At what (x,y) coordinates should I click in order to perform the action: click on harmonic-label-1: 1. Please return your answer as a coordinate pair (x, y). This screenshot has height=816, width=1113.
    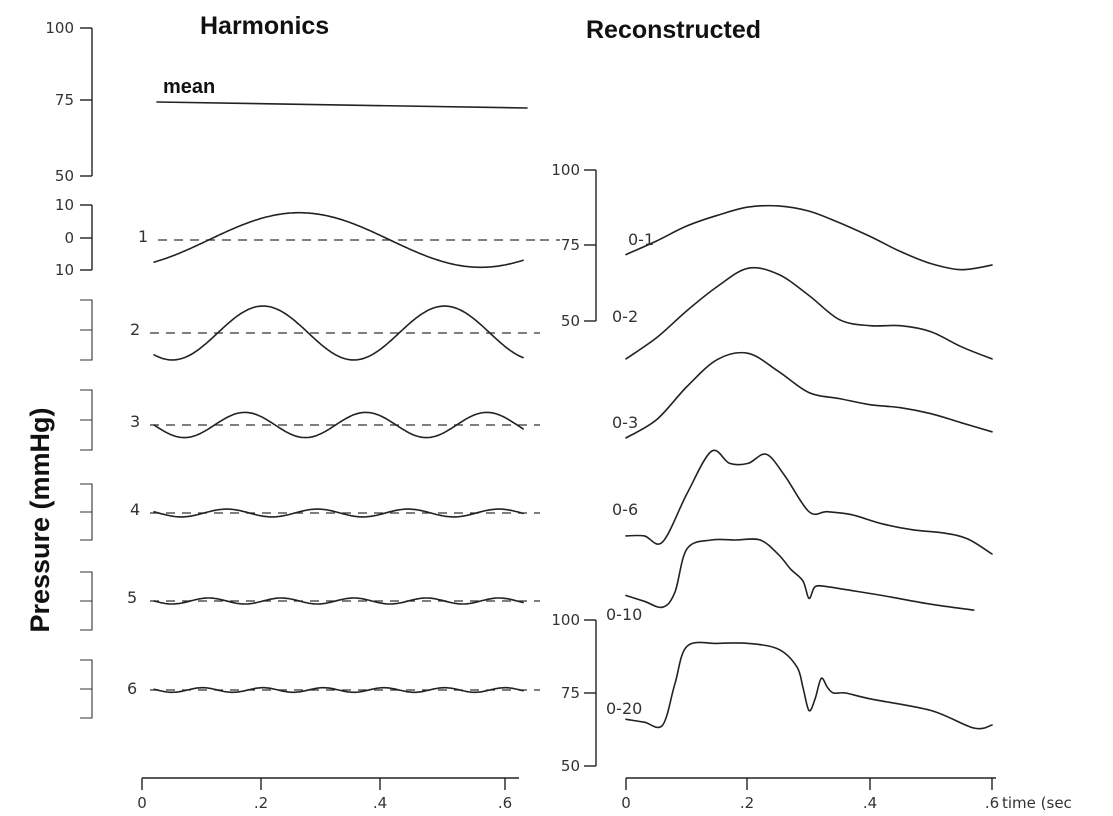
    Looking at the image, I should click on (143, 236).